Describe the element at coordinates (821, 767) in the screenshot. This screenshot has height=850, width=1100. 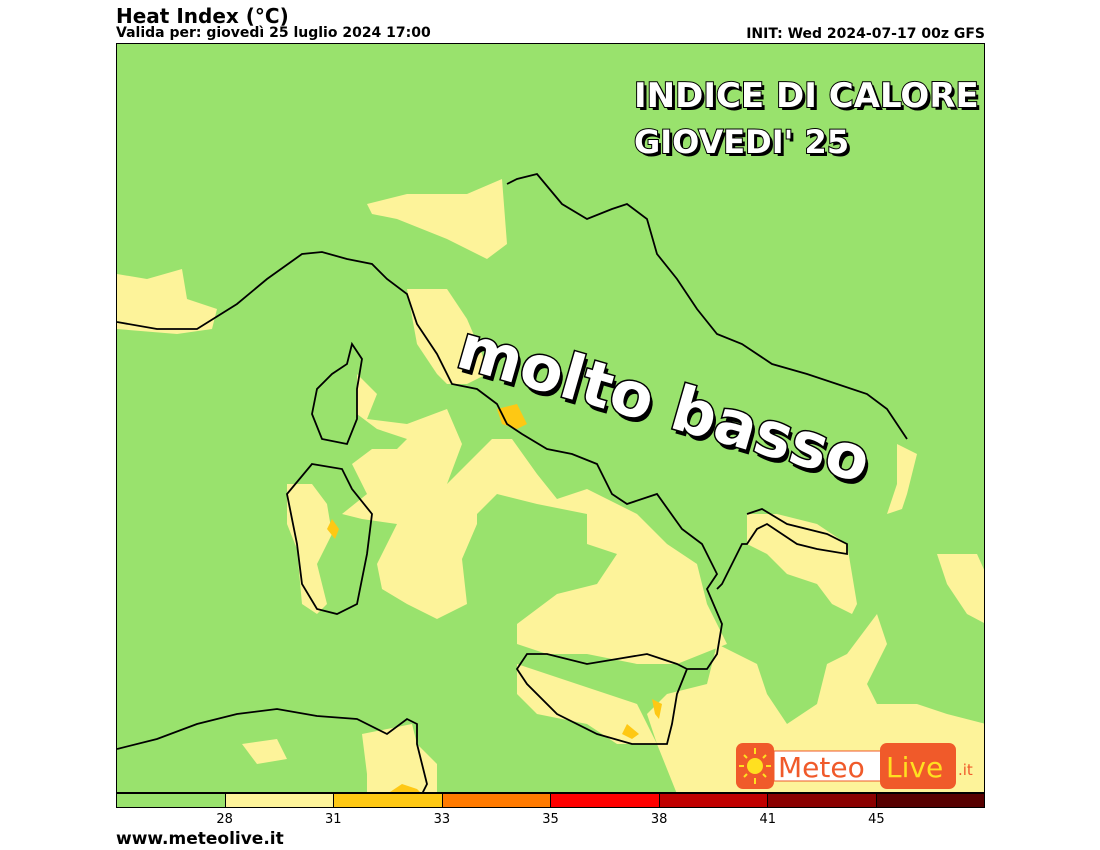
I see `svg-text: Meteo` at that location.